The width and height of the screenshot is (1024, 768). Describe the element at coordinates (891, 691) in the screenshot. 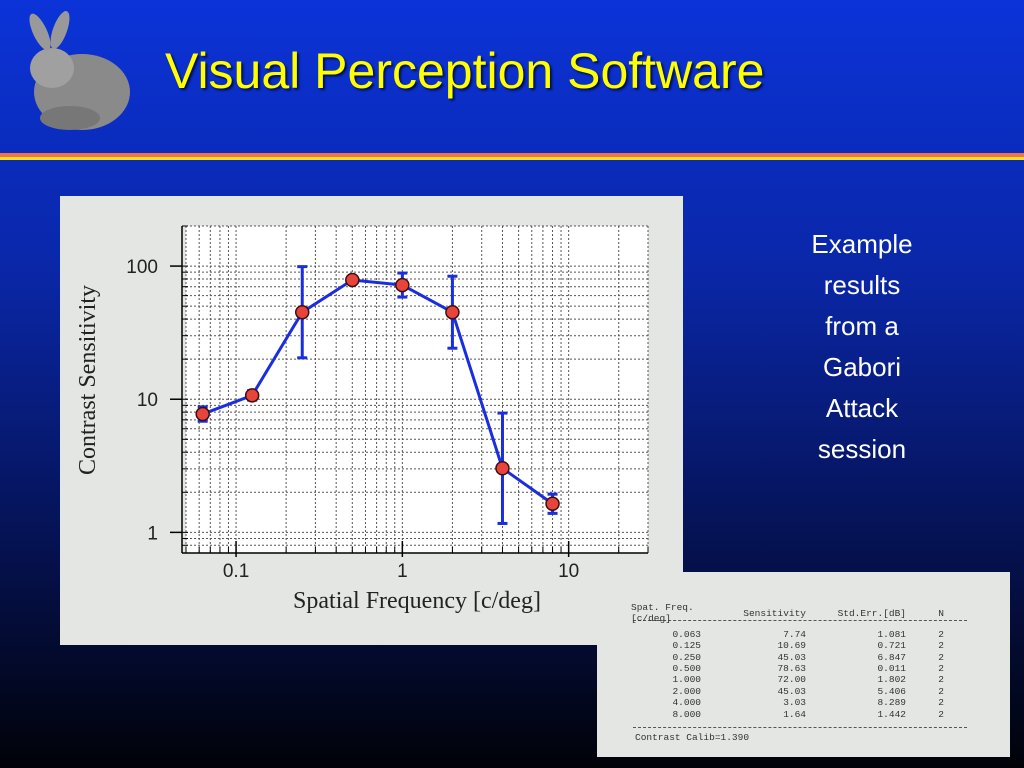

I see `table-cell: 5.406` at that location.